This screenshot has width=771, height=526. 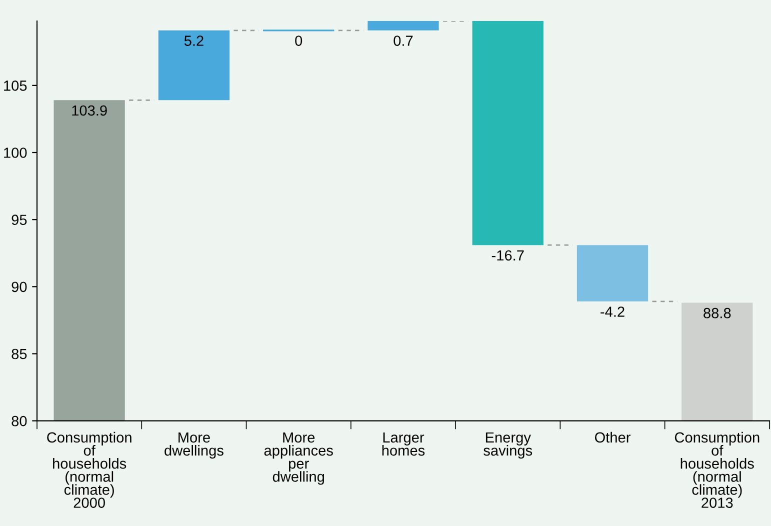 What do you see at coordinates (717, 470) in the screenshot?
I see `x-tick-label: Consumption of households (normal climate) 2013` at bounding box center [717, 470].